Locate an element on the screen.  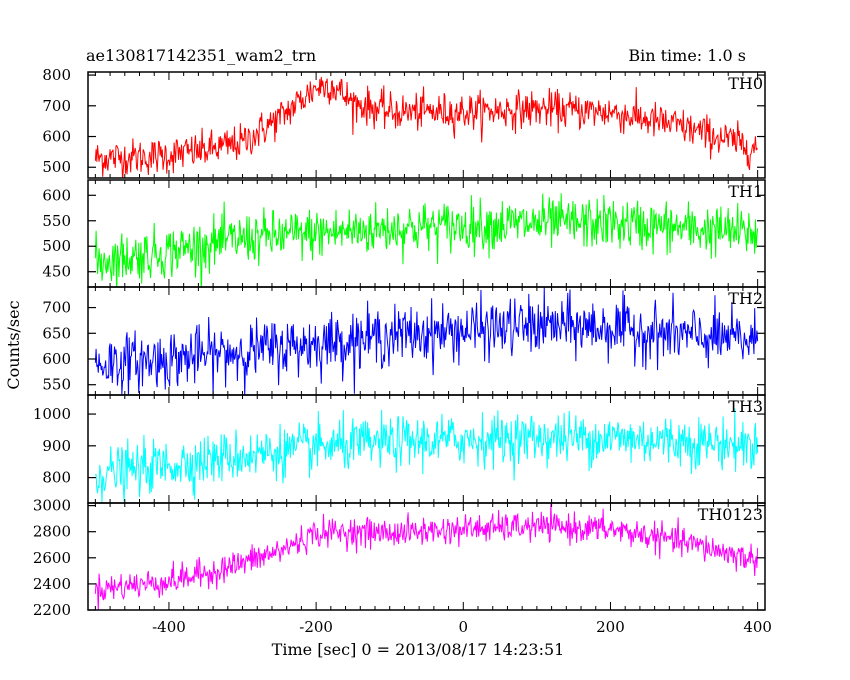
y-tick-label: 2800 is located at coordinates (52, 532).